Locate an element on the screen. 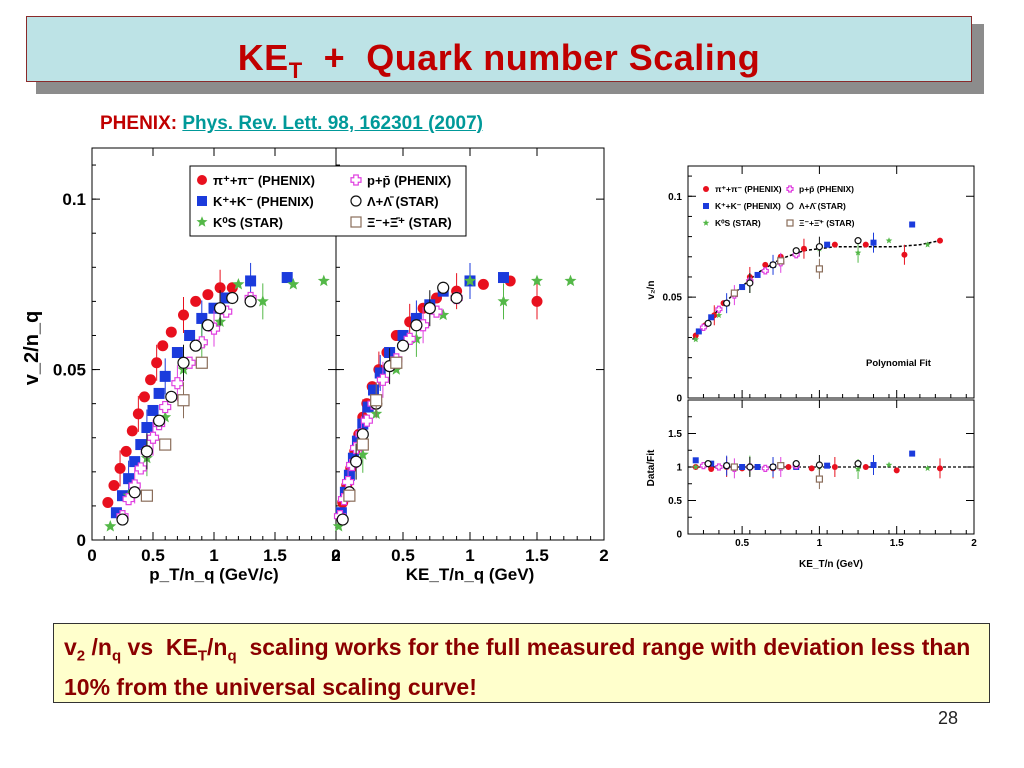 This screenshot has width=1024, height=768. note-part1: v is located at coordinates (70, 647).